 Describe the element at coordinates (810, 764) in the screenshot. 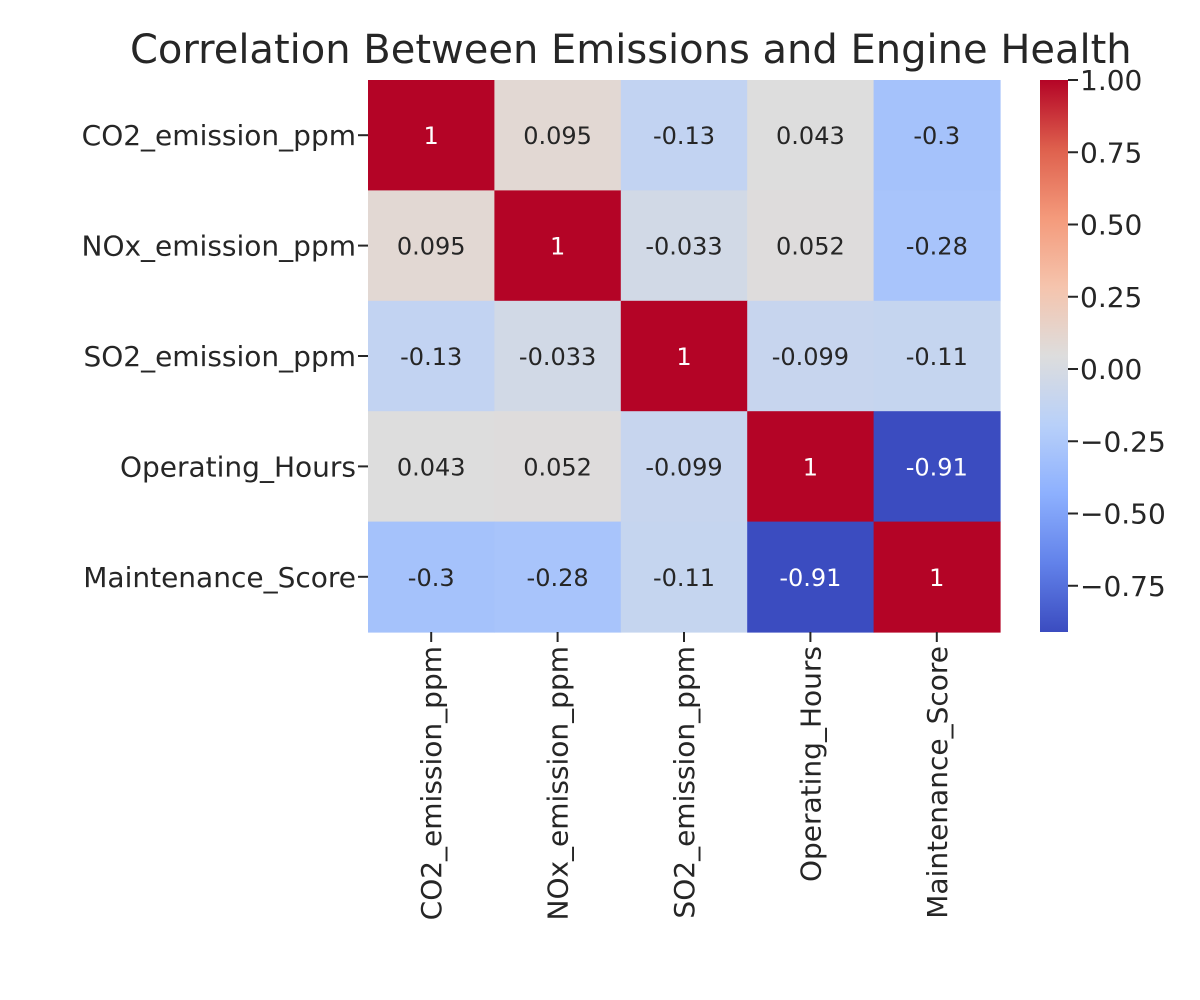

I see `x-tick-label: Operating_Hours` at that location.